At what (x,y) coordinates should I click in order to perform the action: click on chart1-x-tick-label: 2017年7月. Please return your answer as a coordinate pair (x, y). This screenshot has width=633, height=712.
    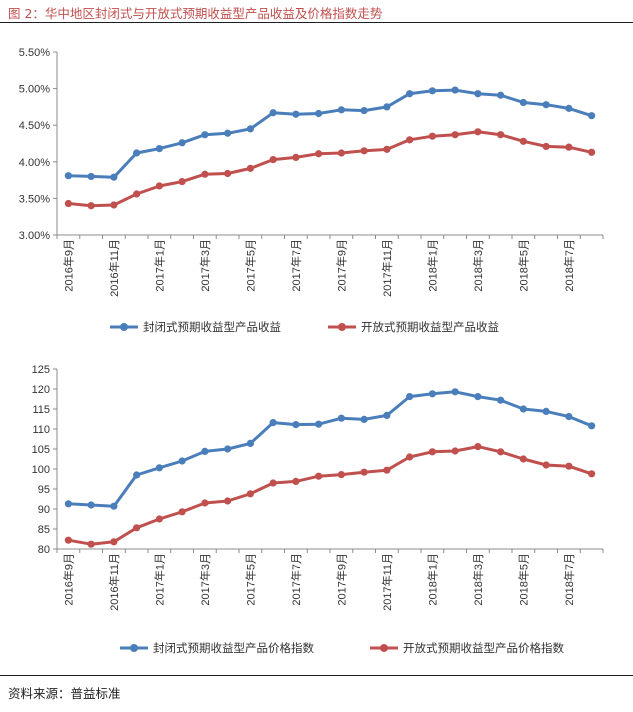
    Looking at the image, I should click on (296, 265).